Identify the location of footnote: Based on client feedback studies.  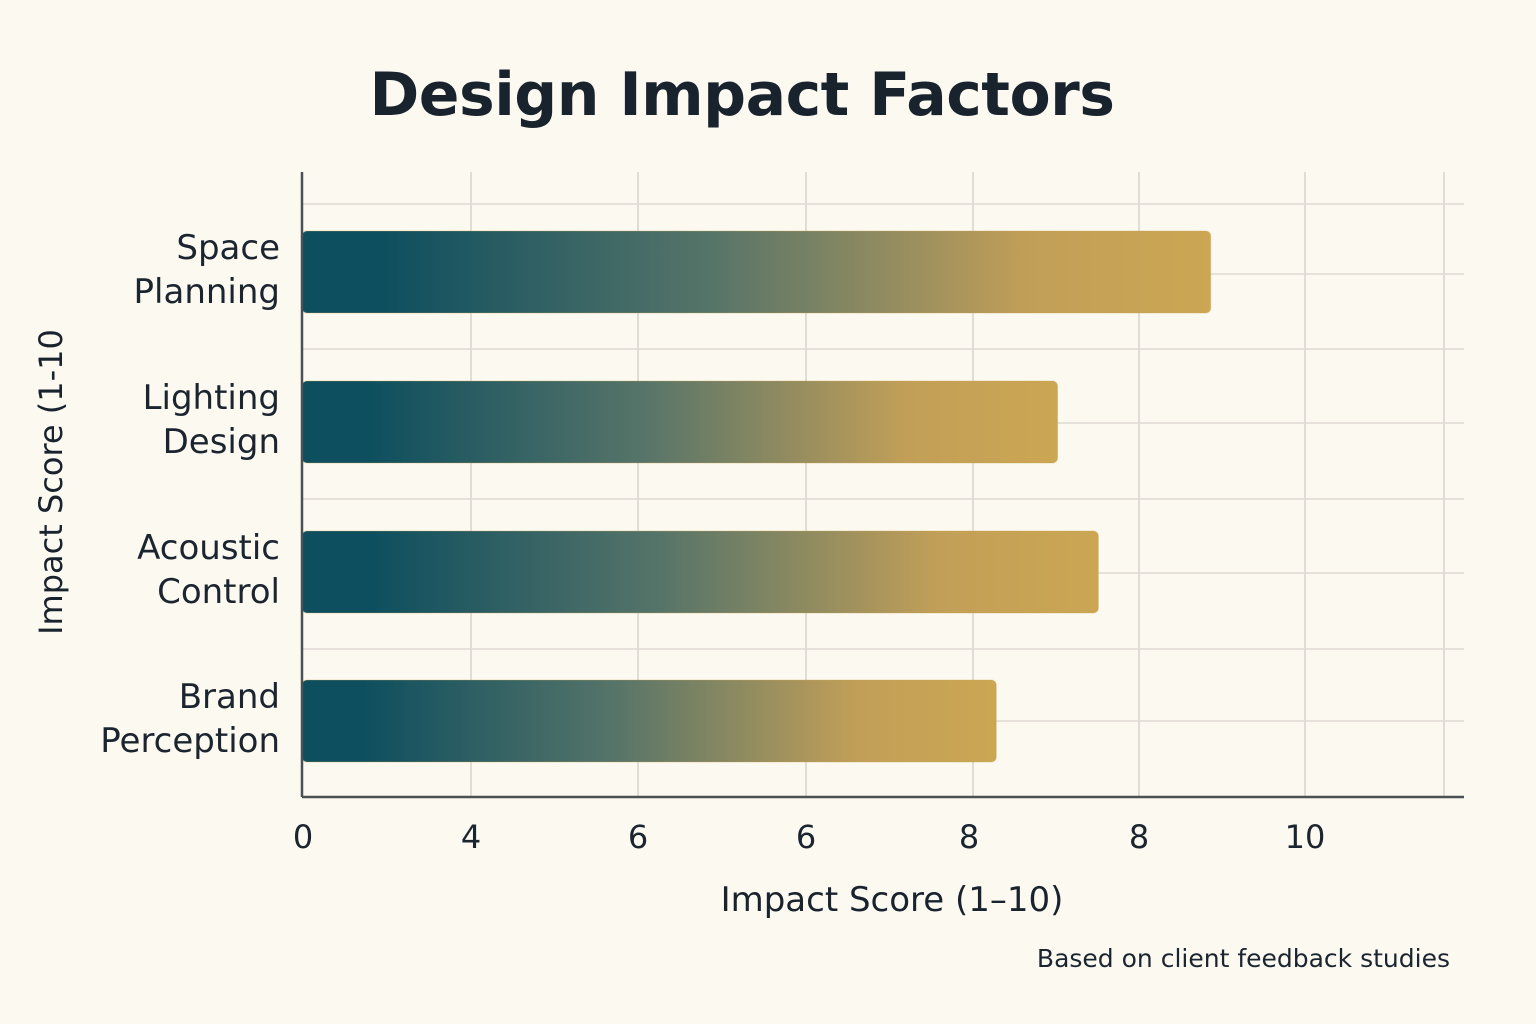
(1243, 958).